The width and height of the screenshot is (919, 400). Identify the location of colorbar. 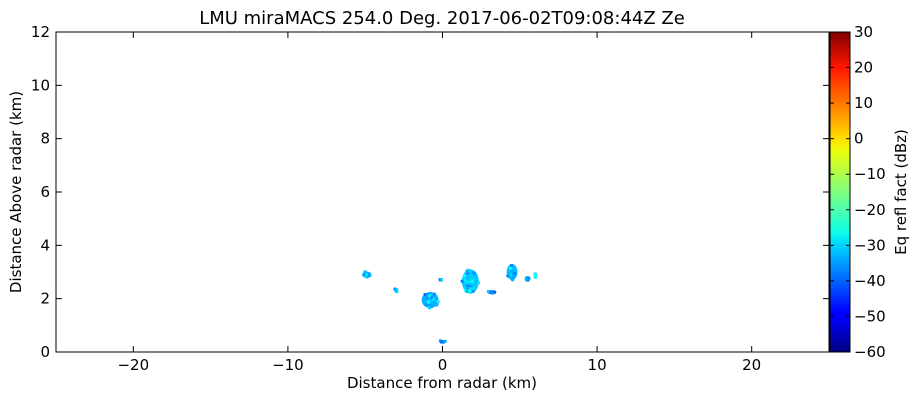
(840, 192).